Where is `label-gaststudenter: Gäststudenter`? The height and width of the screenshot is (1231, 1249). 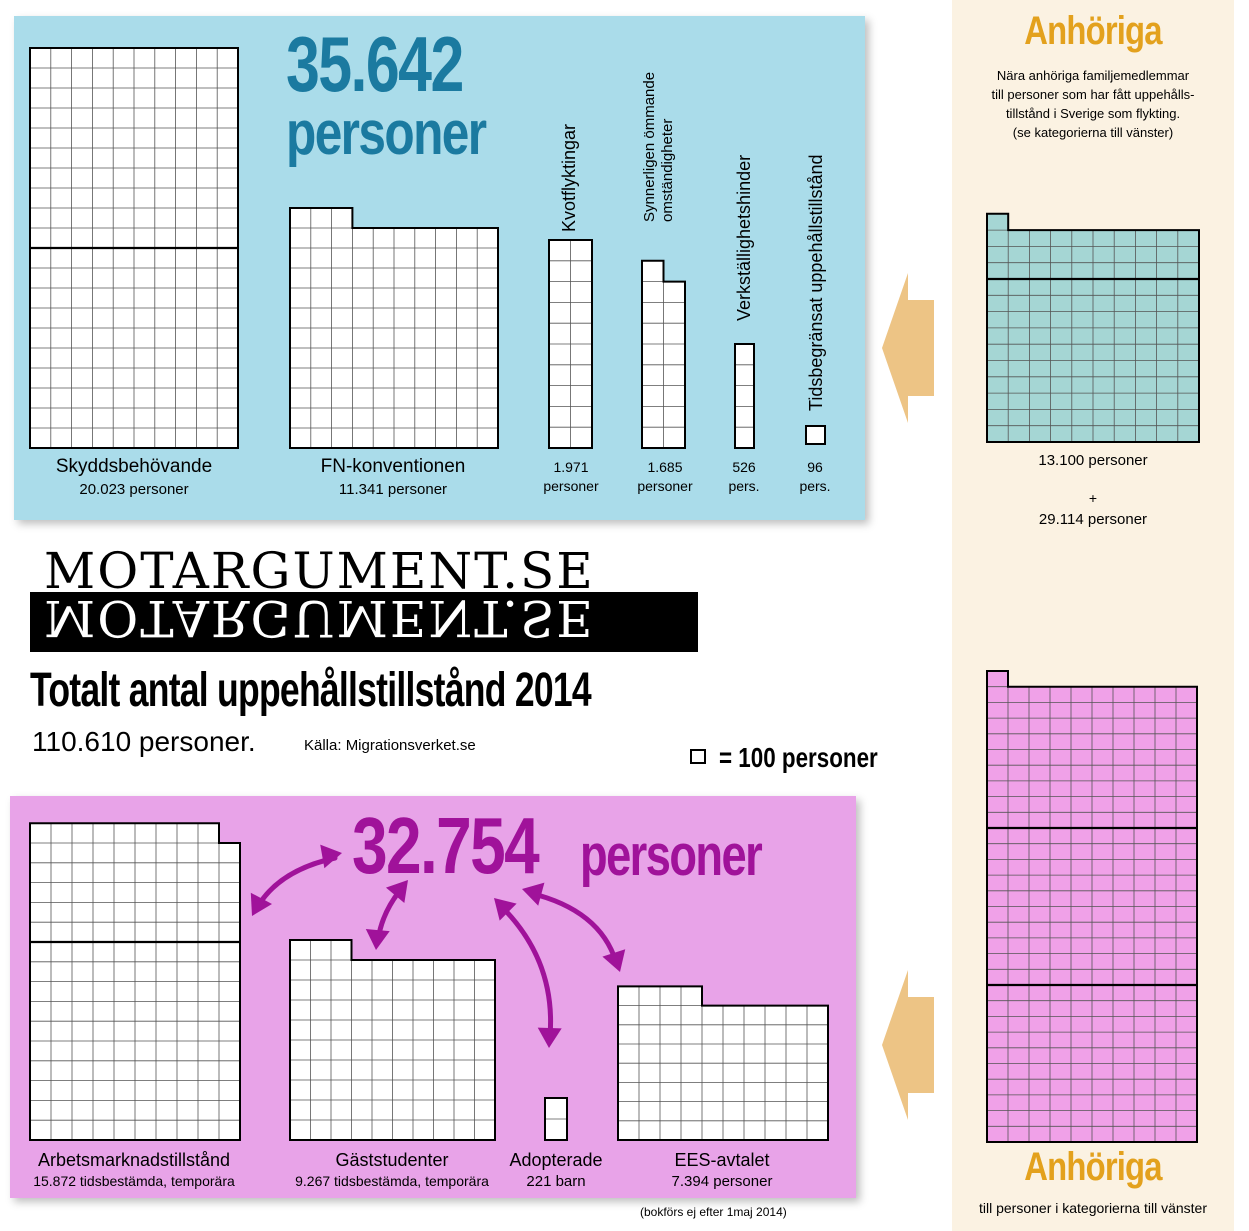
label-gaststudenter: Gäststudenter is located at coordinates (392, 1160).